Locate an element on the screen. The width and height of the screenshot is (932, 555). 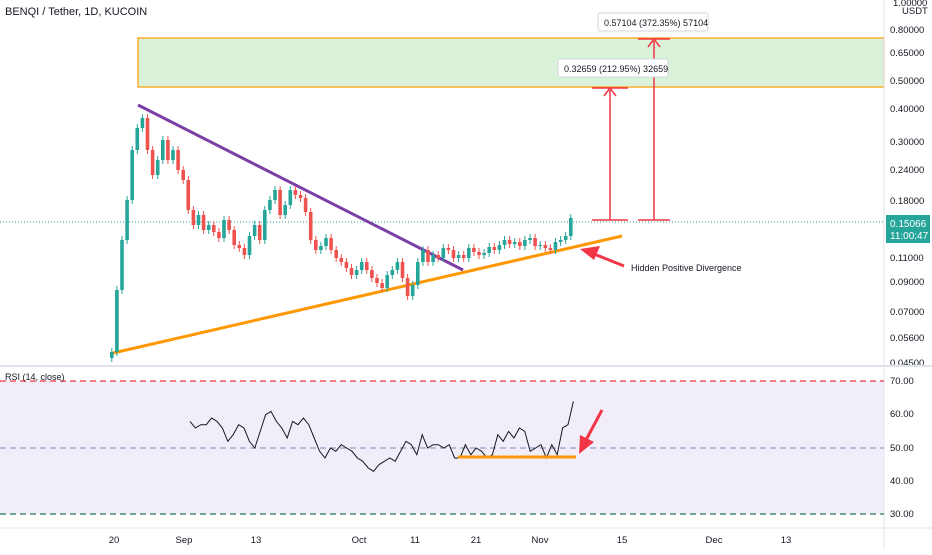
time-axis: 20 Sep 13 Oct 11 21 Nov 15 Dec 13 is located at coordinates (450, 540).